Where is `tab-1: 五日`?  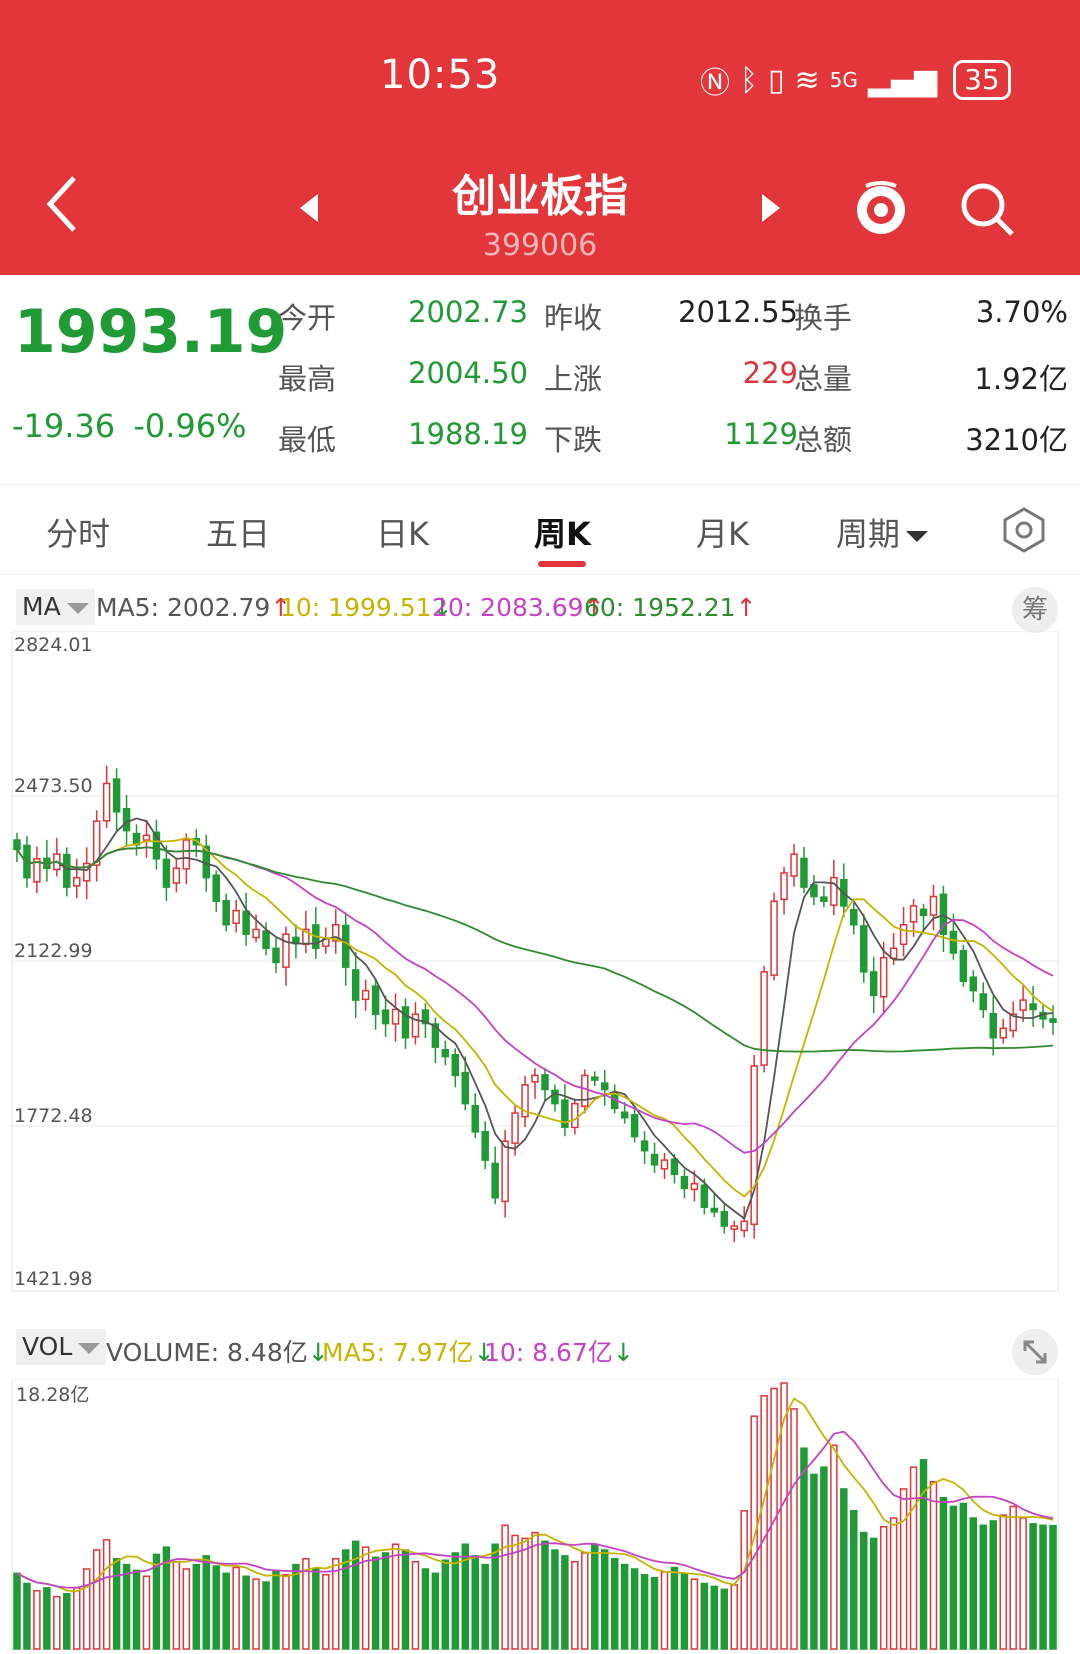
tab-1: 五日 is located at coordinates (238, 534).